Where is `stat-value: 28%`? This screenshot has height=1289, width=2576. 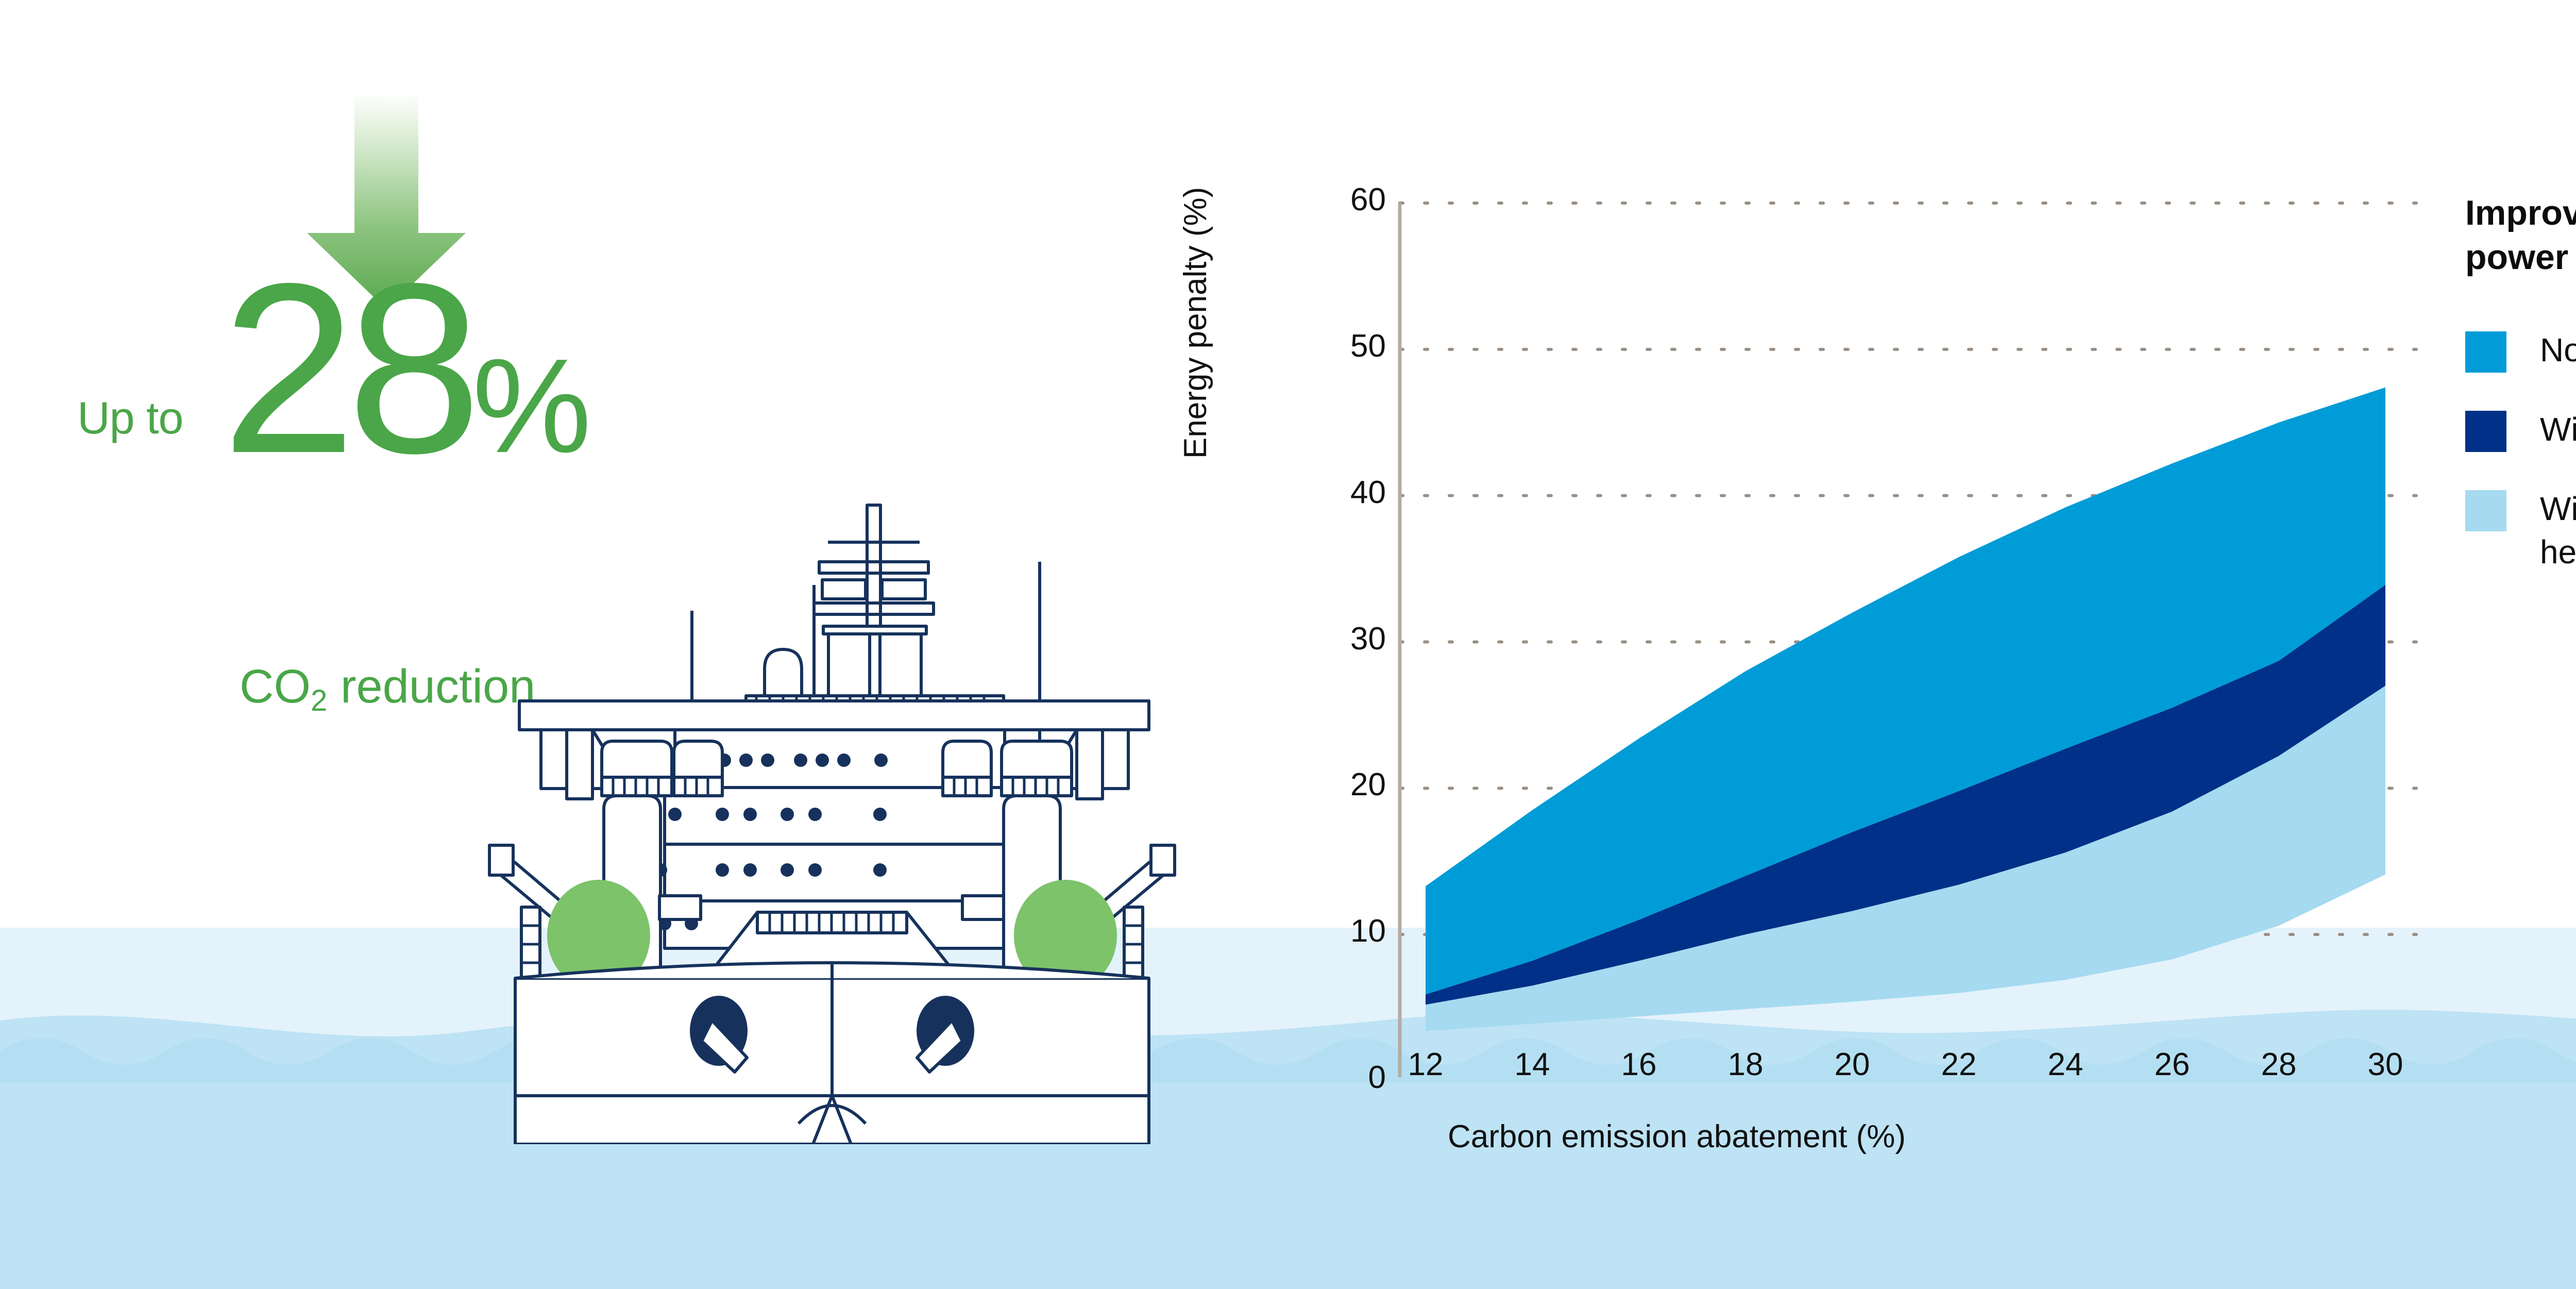 stat-value: 28% is located at coordinates (407, 387).